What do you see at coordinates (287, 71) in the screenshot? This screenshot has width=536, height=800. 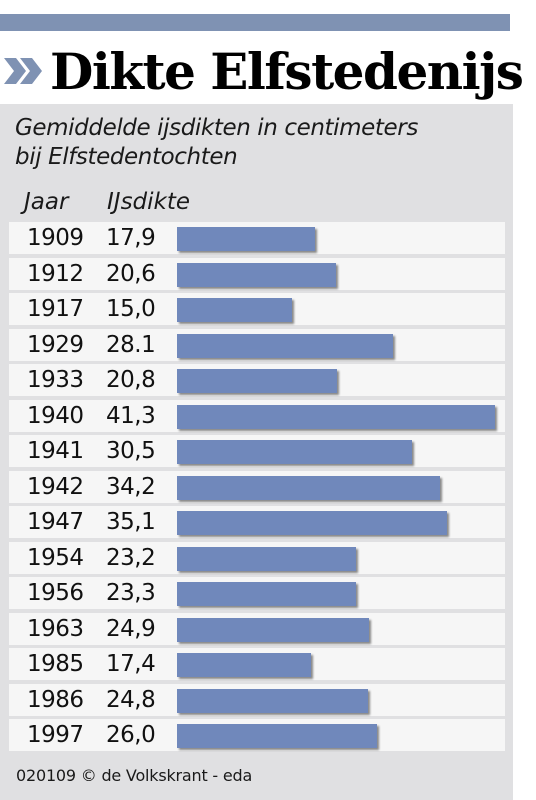 I see `chart-title: Dikte Elfstedenijs` at bounding box center [287, 71].